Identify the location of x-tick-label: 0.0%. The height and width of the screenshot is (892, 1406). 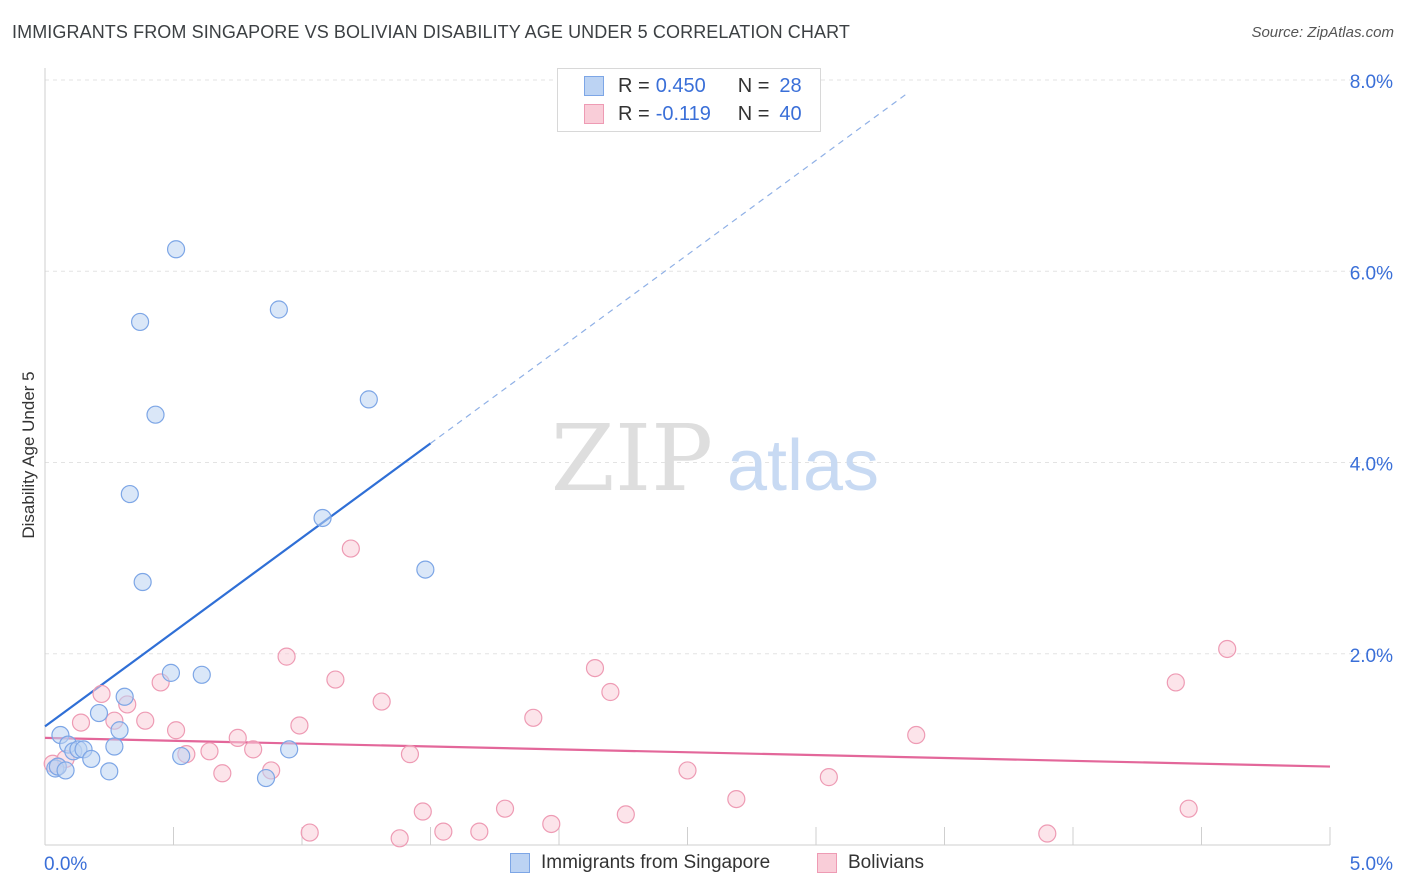
(65, 864).